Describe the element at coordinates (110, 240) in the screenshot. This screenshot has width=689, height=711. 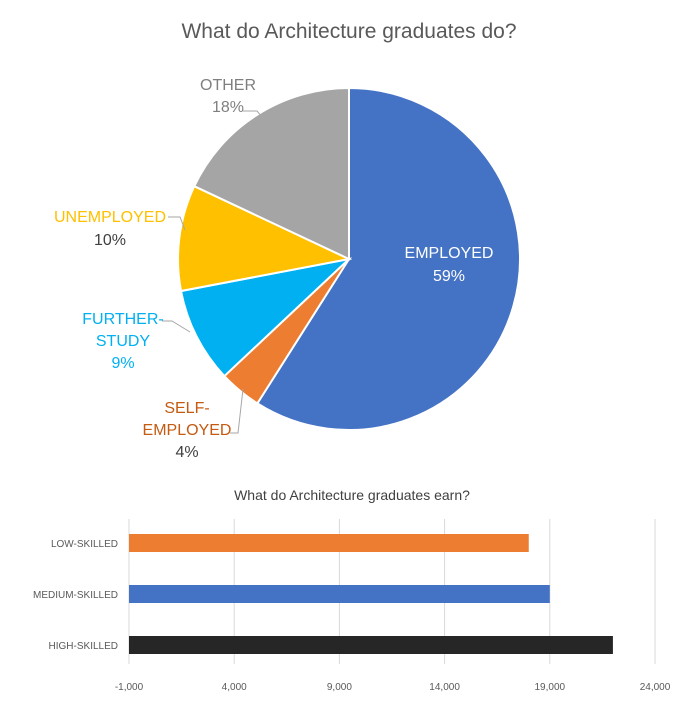
I see `pie-percent-unemployed: 10%` at that location.